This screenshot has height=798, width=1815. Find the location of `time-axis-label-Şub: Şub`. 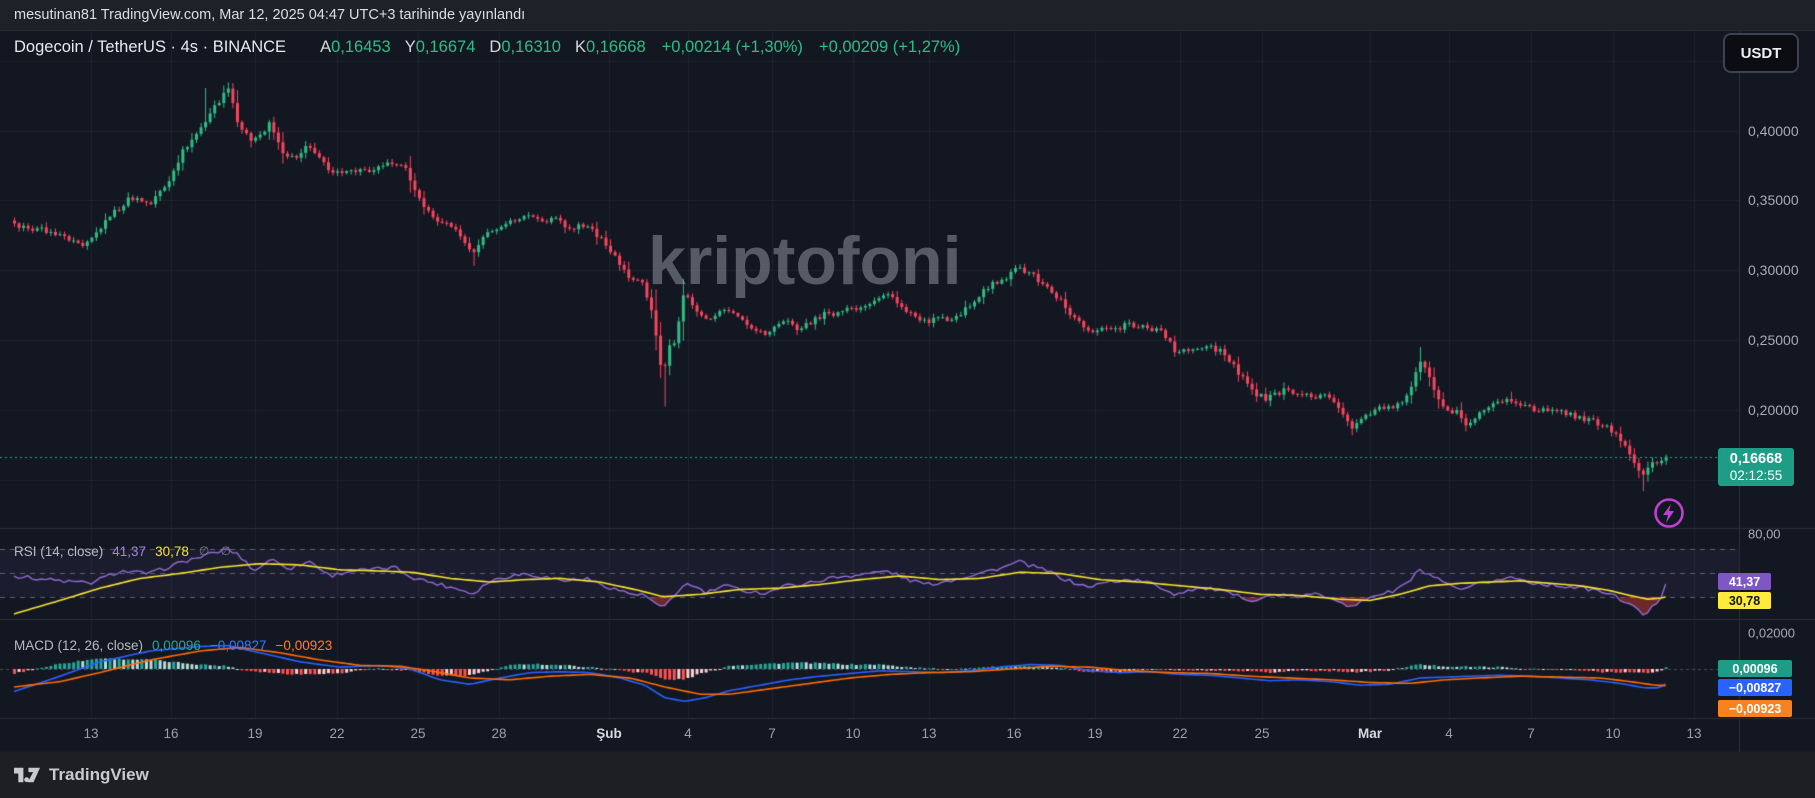

time-axis-label-Şub: Şub is located at coordinates (609, 733).